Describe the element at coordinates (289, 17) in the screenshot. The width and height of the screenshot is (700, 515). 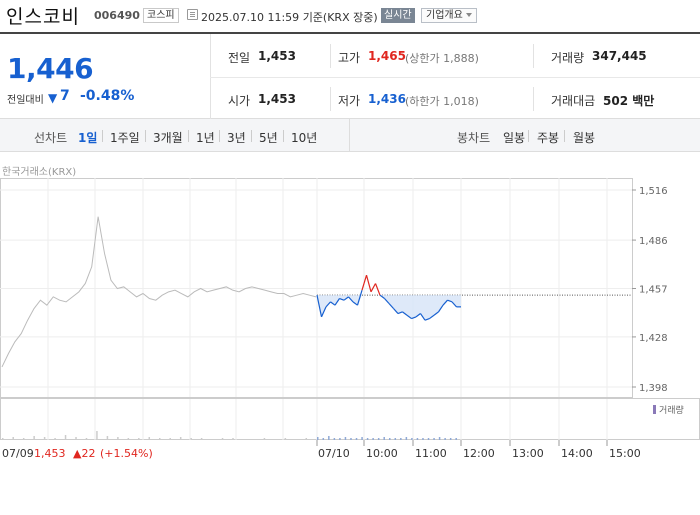
I see `timestamp: 2025.07.10 11:59 기준(KRX 장중)` at that location.